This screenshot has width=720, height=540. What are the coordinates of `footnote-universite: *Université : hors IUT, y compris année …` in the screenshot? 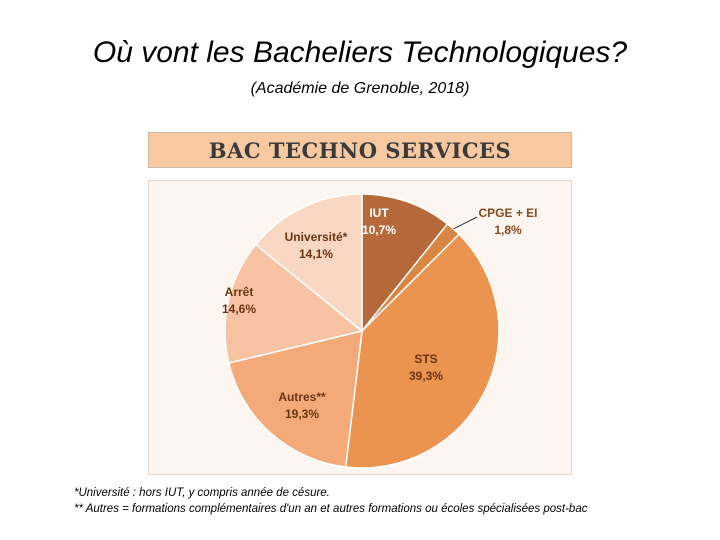 It's located at (394, 493).